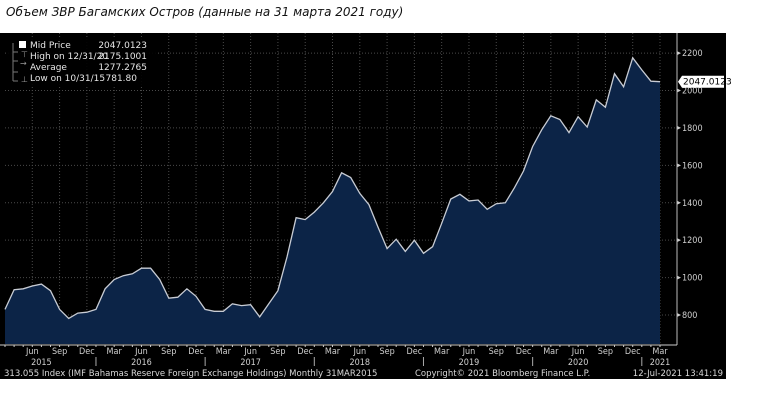 The height and width of the screenshot is (400, 770). I want to click on y-tick-label: 800, so click(689, 316).